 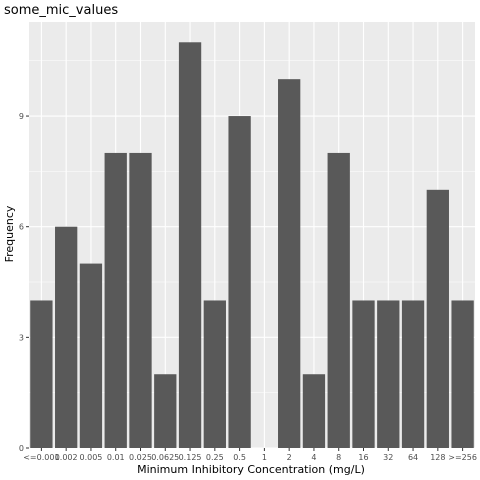 I want to click on x-tick-label: 32, so click(x=388, y=457).